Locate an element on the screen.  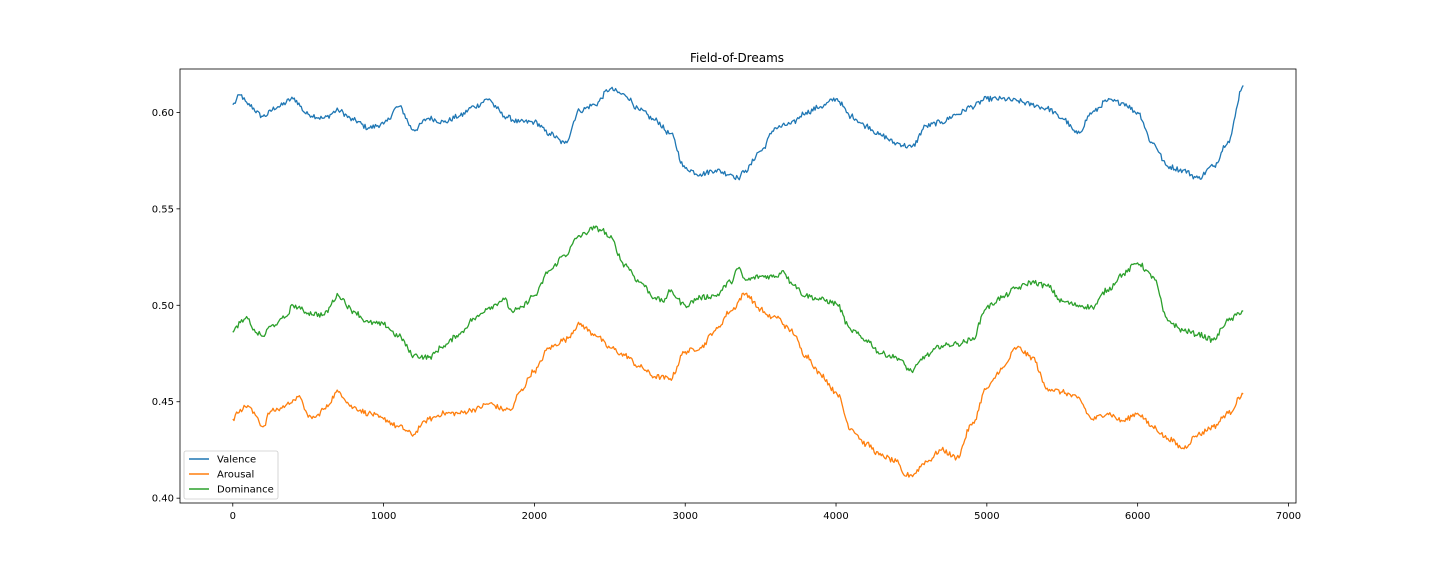
legend-label-dominance: Dominance is located at coordinates (245, 490).